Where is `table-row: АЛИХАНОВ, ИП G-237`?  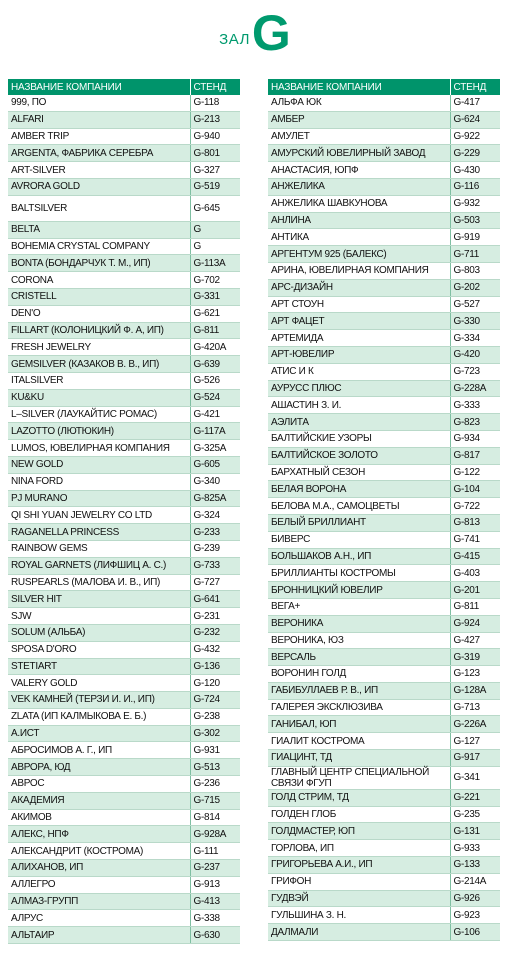
table-row: АЛИХАНОВ, ИП G-237 is located at coordinates (124, 868).